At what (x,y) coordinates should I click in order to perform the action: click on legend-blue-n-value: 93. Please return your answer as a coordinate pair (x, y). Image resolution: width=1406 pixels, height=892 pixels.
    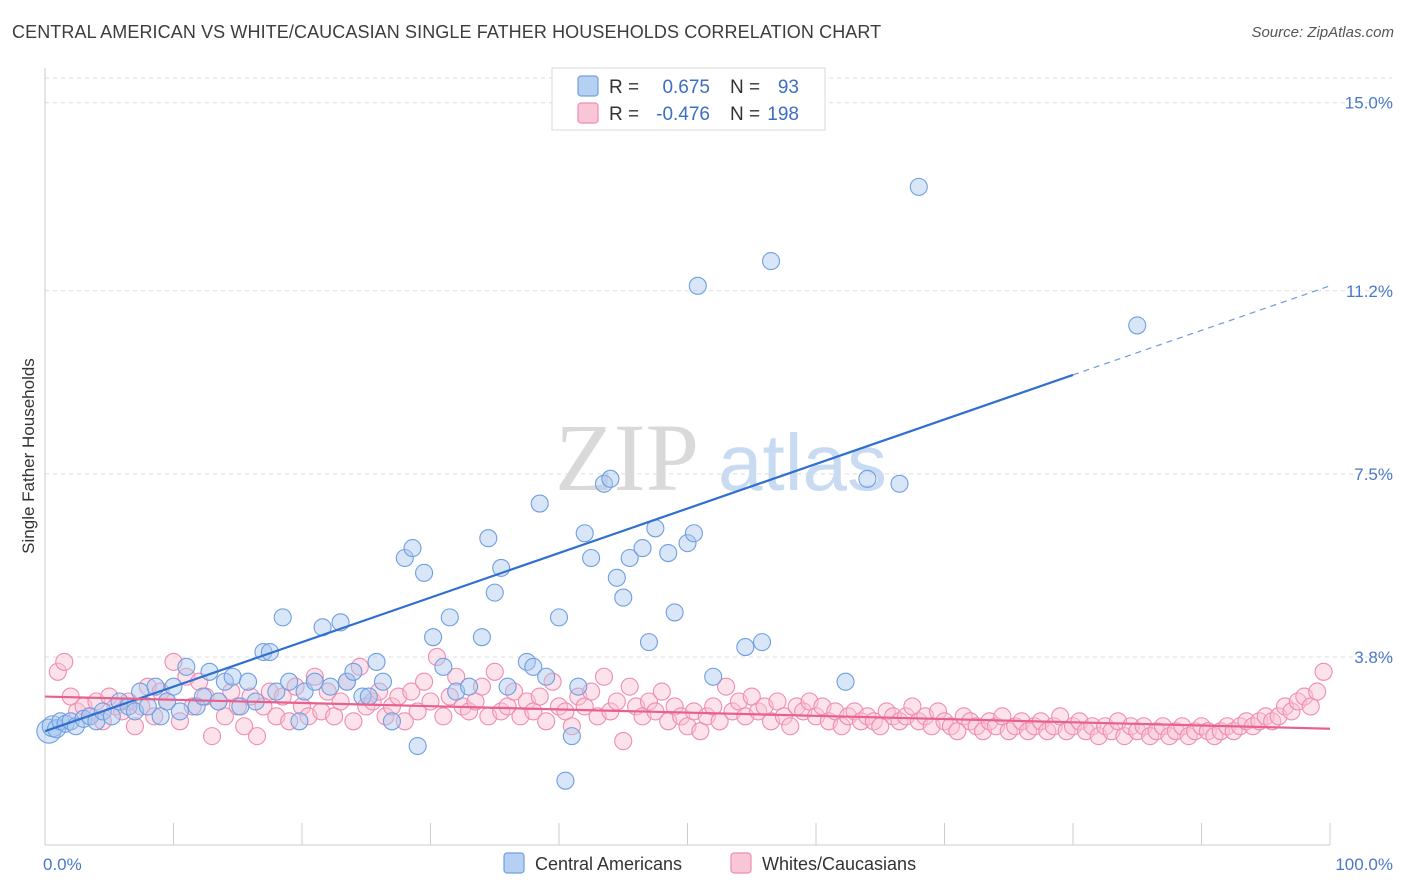
    Looking at the image, I should click on (788, 87).